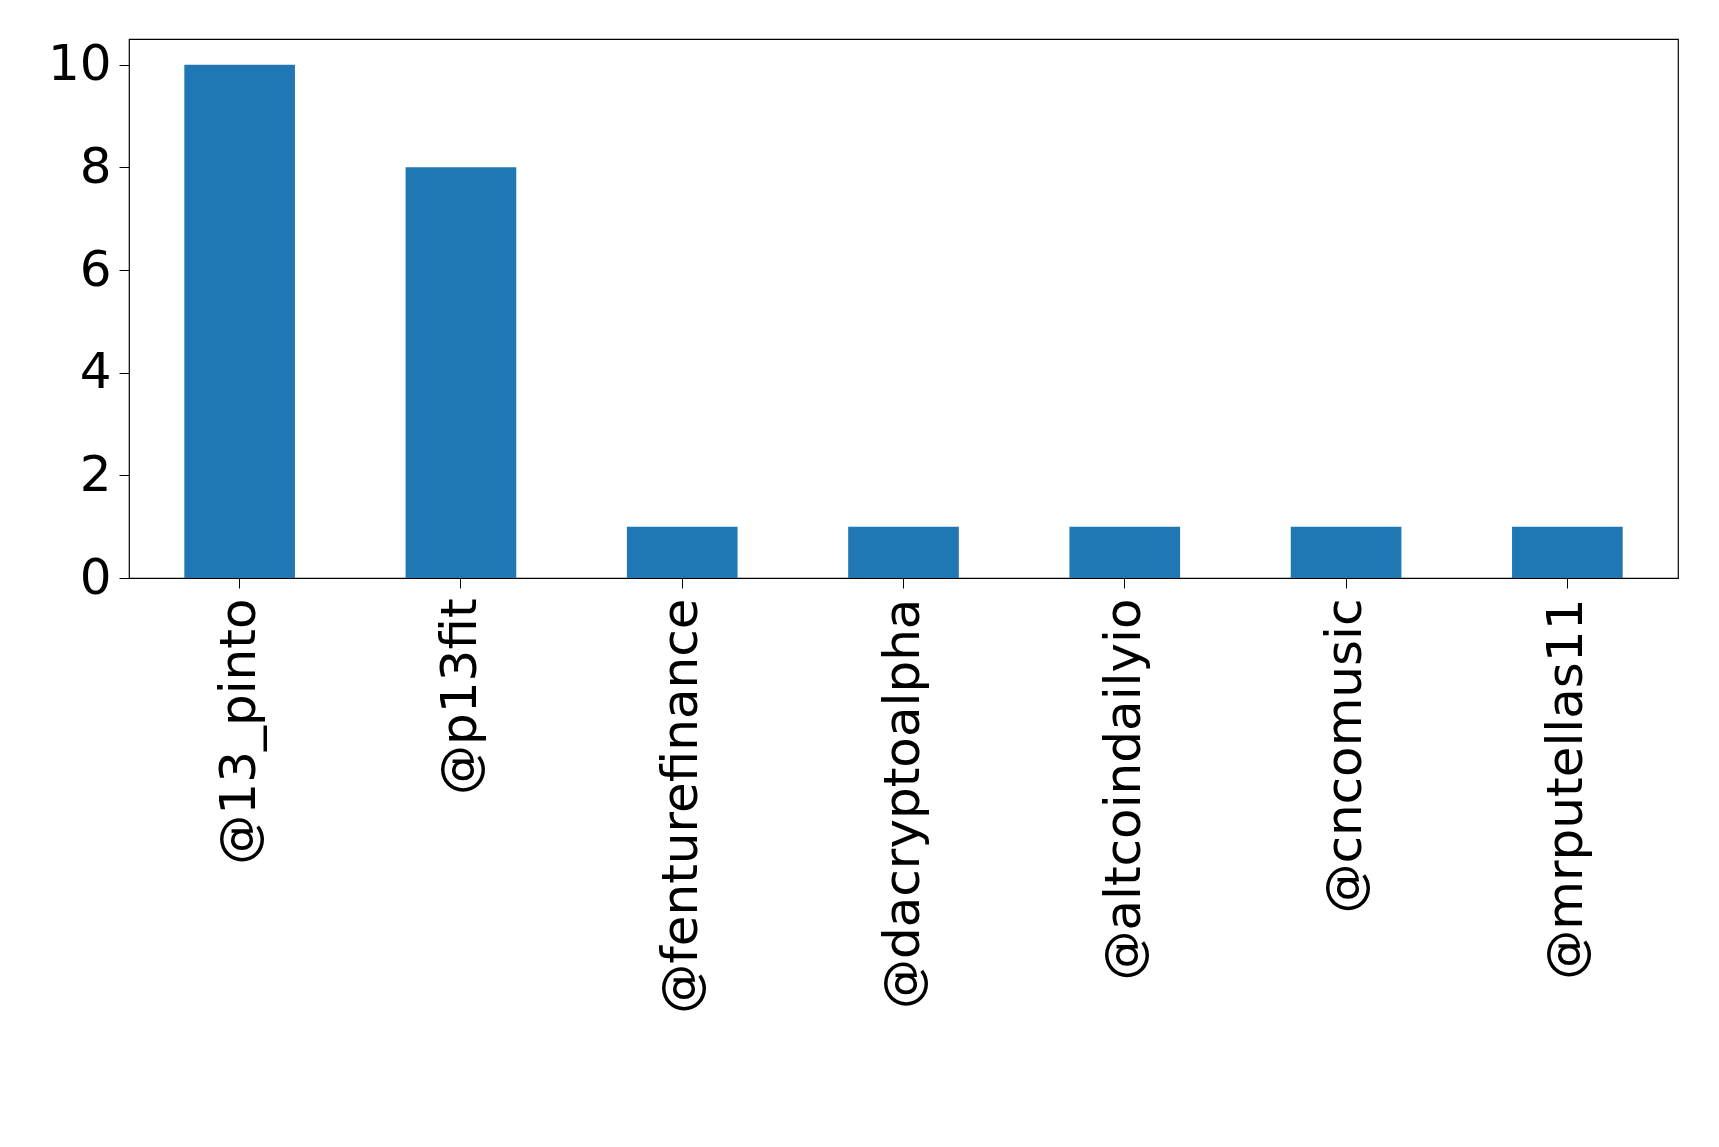  What do you see at coordinates (237, 731) in the screenshot?
I see `x-tick-label: @13_pinto` at bounding box center [237, 731].